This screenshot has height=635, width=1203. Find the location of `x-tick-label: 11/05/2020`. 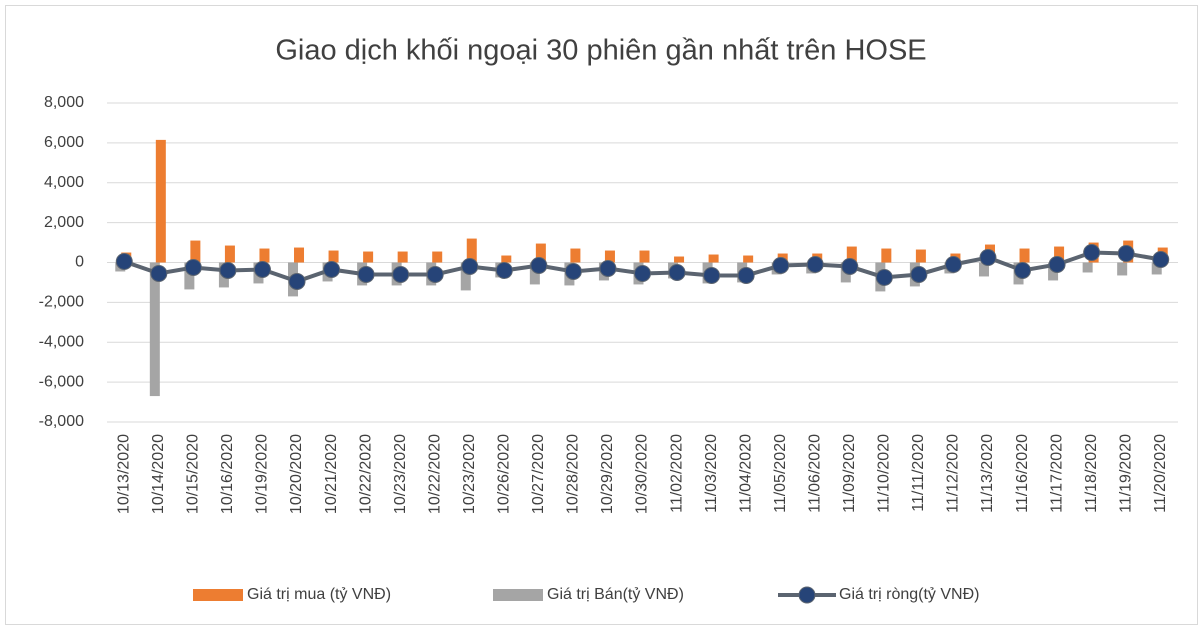

x-tick-label: 11/05/2020 is located at coordinates (780, 473).